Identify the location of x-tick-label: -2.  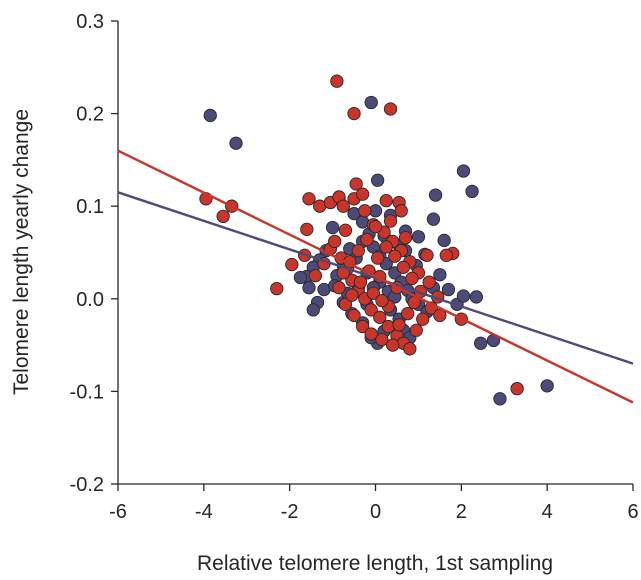
(290, 512).